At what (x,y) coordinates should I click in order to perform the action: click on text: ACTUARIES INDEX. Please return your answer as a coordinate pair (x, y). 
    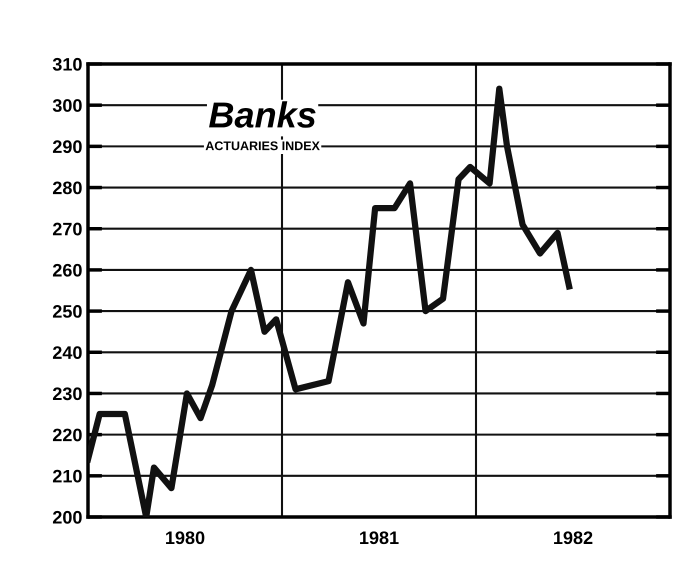
    Looking at the image, I should click on (263, 145).